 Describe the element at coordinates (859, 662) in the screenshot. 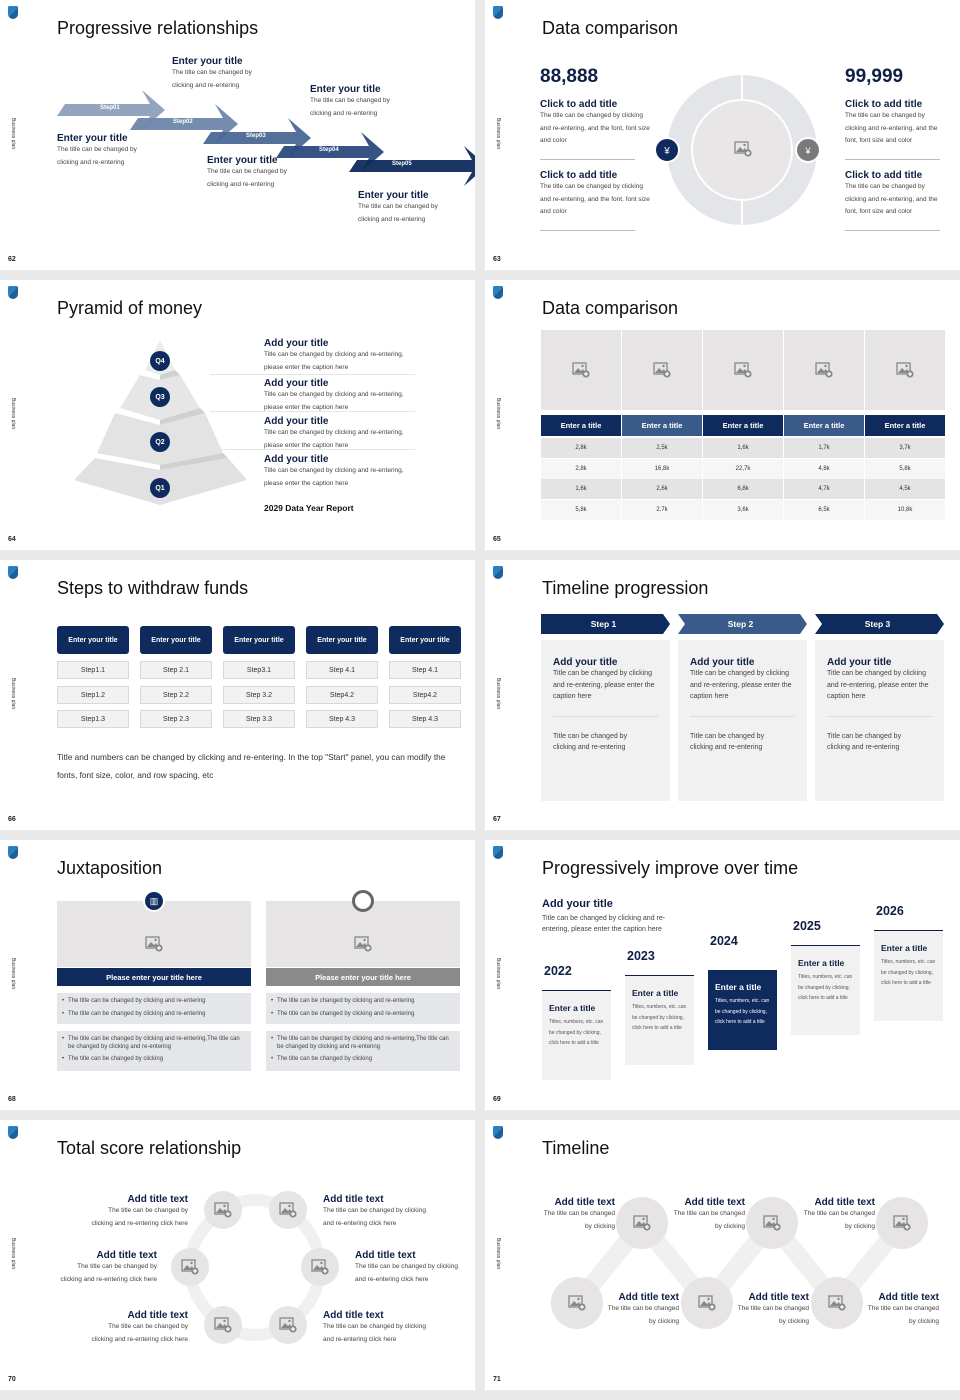

I see `card-title: Add your title` at that location.